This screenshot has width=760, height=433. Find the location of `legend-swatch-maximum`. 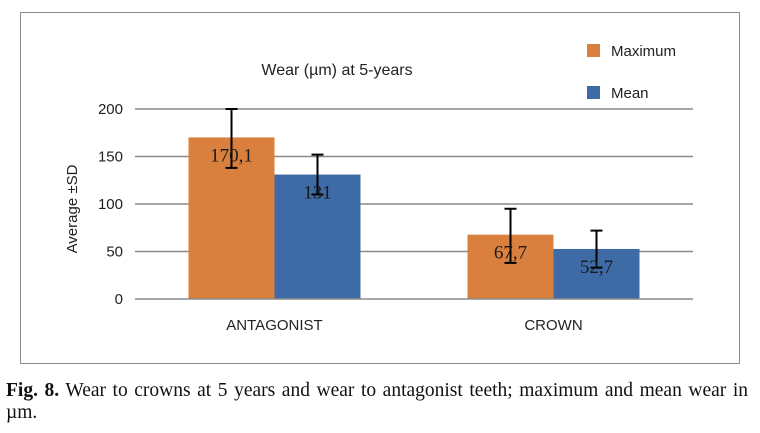

legend-swatch-maximum is located at coordinates (593, 50).